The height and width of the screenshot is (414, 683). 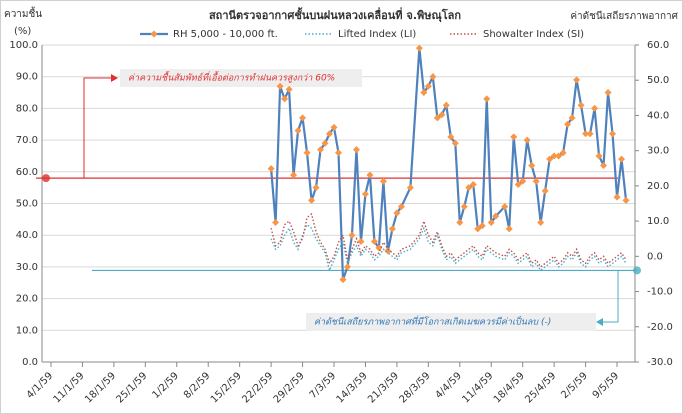 I want to click on y2-tick-label: 50.0, so click(x=658, y=80).